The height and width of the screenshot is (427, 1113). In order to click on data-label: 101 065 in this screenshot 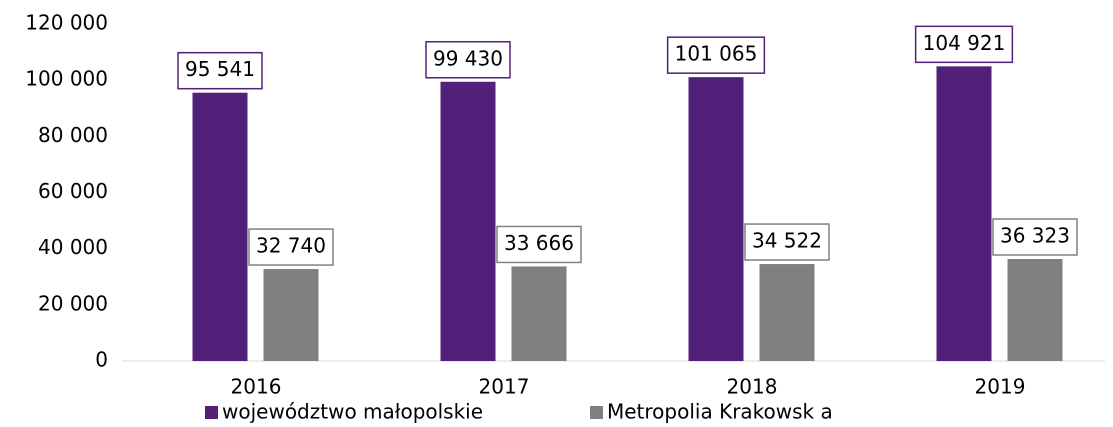, I will do `click(716, 54)`.